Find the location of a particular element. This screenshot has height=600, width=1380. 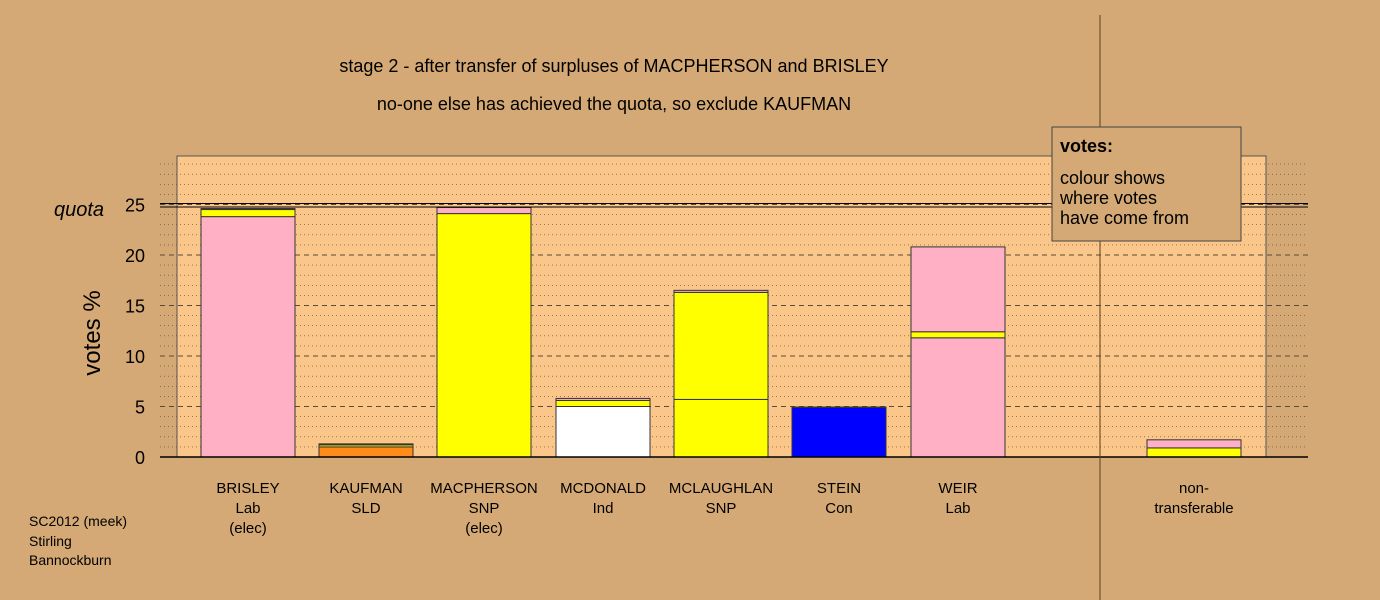

footnote-line-3: Bannockburn is located at coordinates (70, 560).